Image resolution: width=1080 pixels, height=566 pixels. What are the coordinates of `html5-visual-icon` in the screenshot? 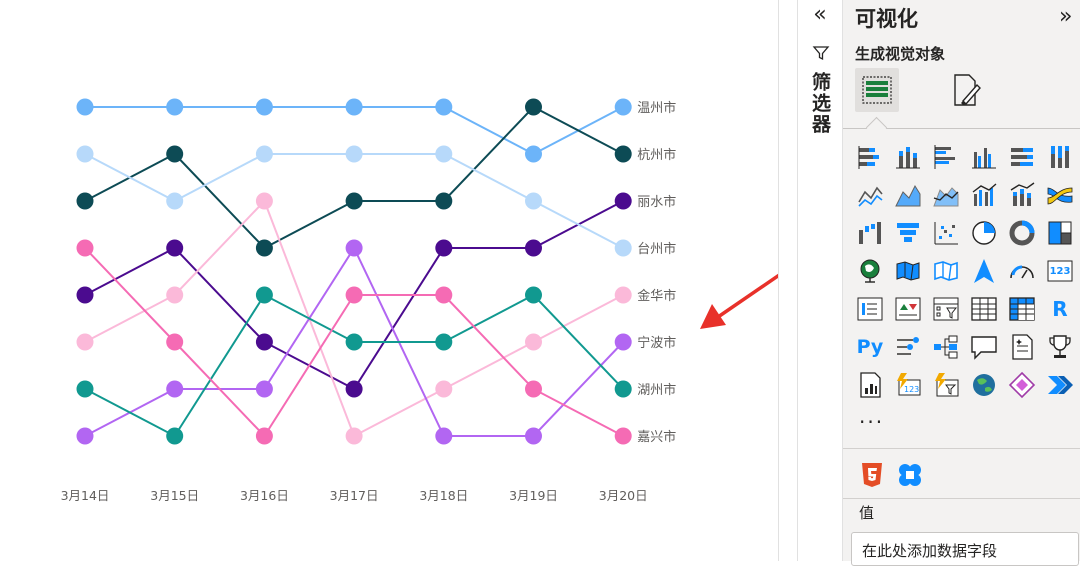 It's located at (872, 475).